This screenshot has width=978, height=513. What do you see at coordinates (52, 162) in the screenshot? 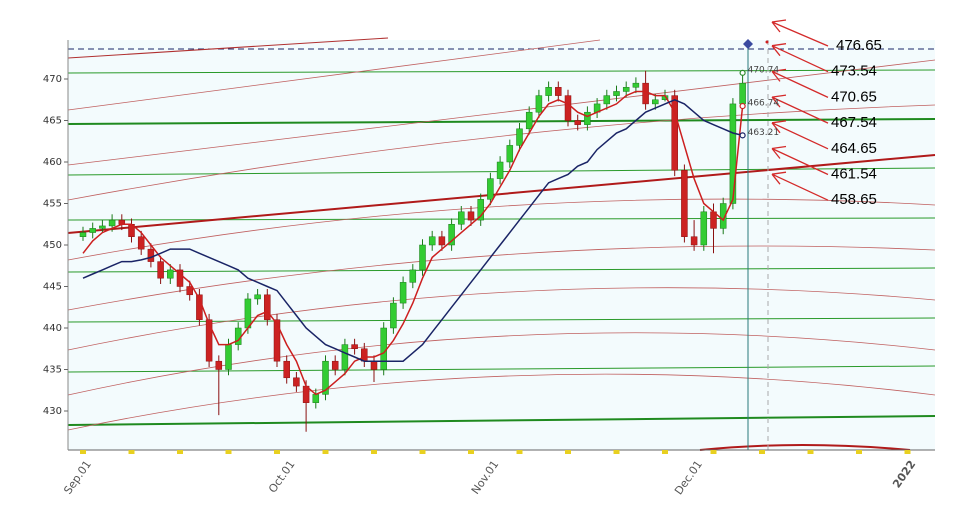
I see `y-tick-label: 460` at bounding box center [52, 162].